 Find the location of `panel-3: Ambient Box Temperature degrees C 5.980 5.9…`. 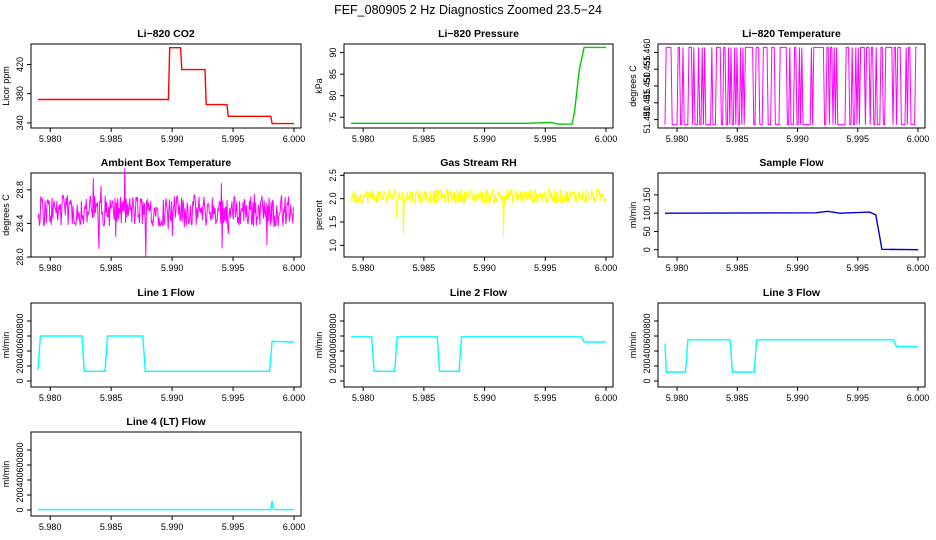

panel-3: Ambient Box Temperature degrees C 5.980 5.9… is located at coordinates (153, 215).